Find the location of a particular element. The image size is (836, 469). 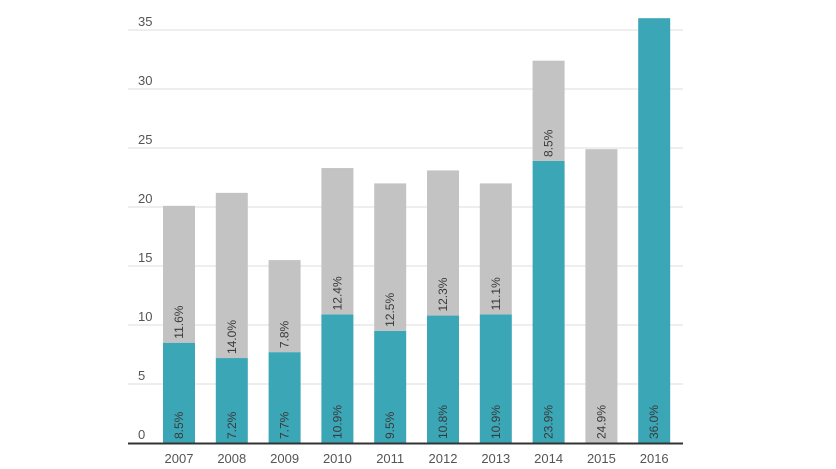

data-label: 7.7% is located at coordinates (285, 425).